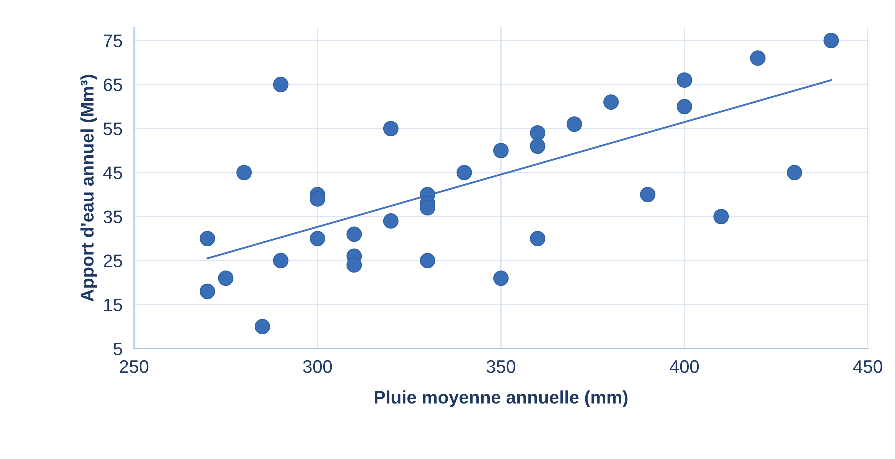 Image resolution: width=895 pixels, height=459 pixels. What do you see at coordinates (113, 217) in the screenshot?
I see `y-tick-label: 35` at bounding box center [113, 217].